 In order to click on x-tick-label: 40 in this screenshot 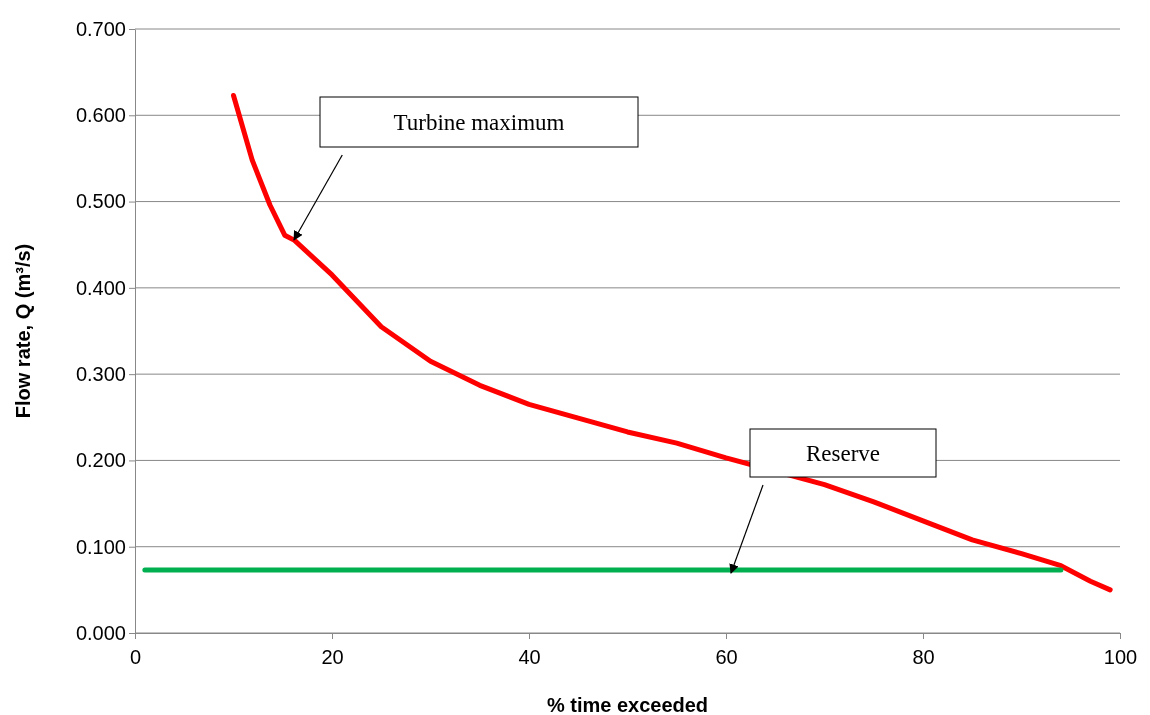, I will do `click(529, 657)`.